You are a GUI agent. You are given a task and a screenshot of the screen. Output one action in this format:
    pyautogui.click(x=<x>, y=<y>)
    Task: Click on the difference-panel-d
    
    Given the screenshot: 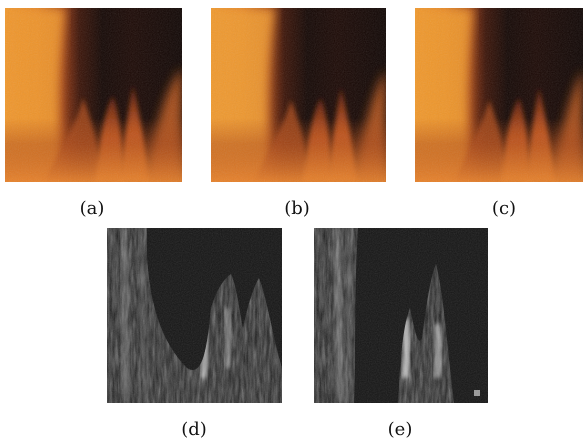 What is the action you would take?
    pyautogui.click(x=194, y=315)
    